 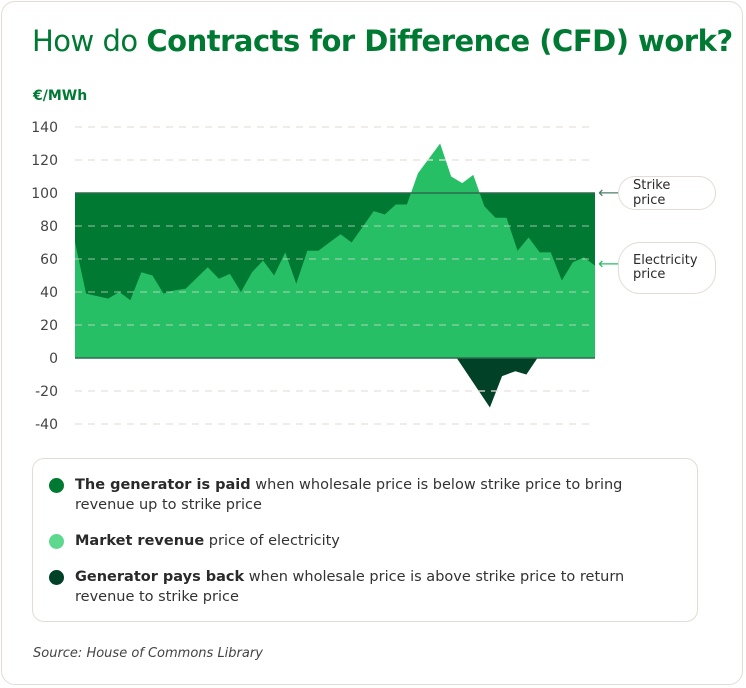 What do you see at coordinates (56, 541) in the screenshot?
I see `light-green-dot-icon` at bounding box center [56, 541].